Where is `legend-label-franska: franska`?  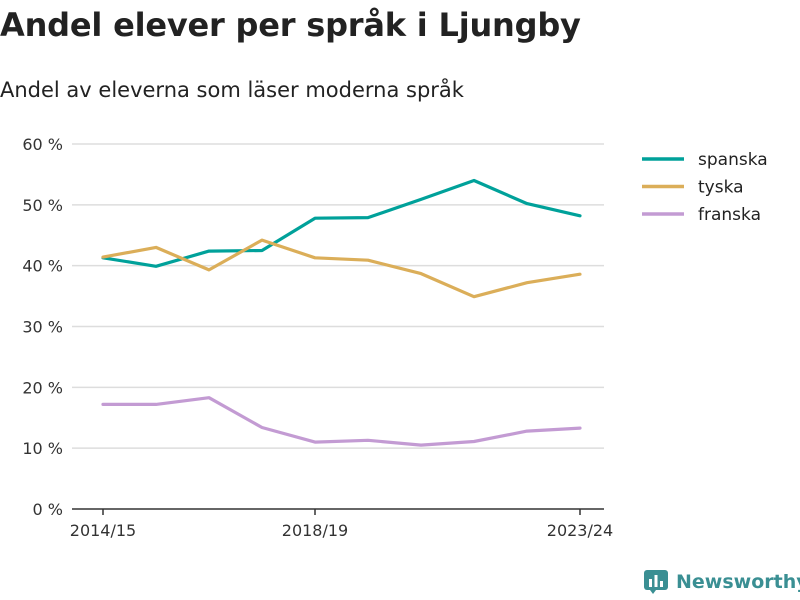 legend-label-franska: franska is located at coordinates (729, 215).